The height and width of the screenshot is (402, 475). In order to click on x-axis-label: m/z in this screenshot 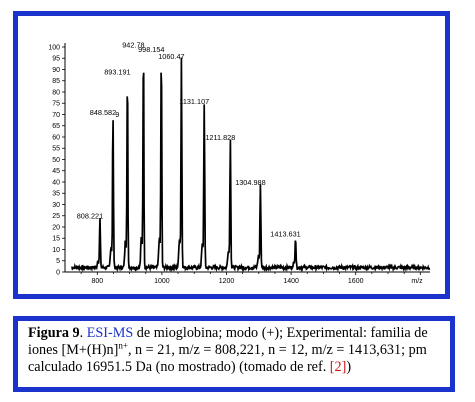, I will do `click(417, 281)`.